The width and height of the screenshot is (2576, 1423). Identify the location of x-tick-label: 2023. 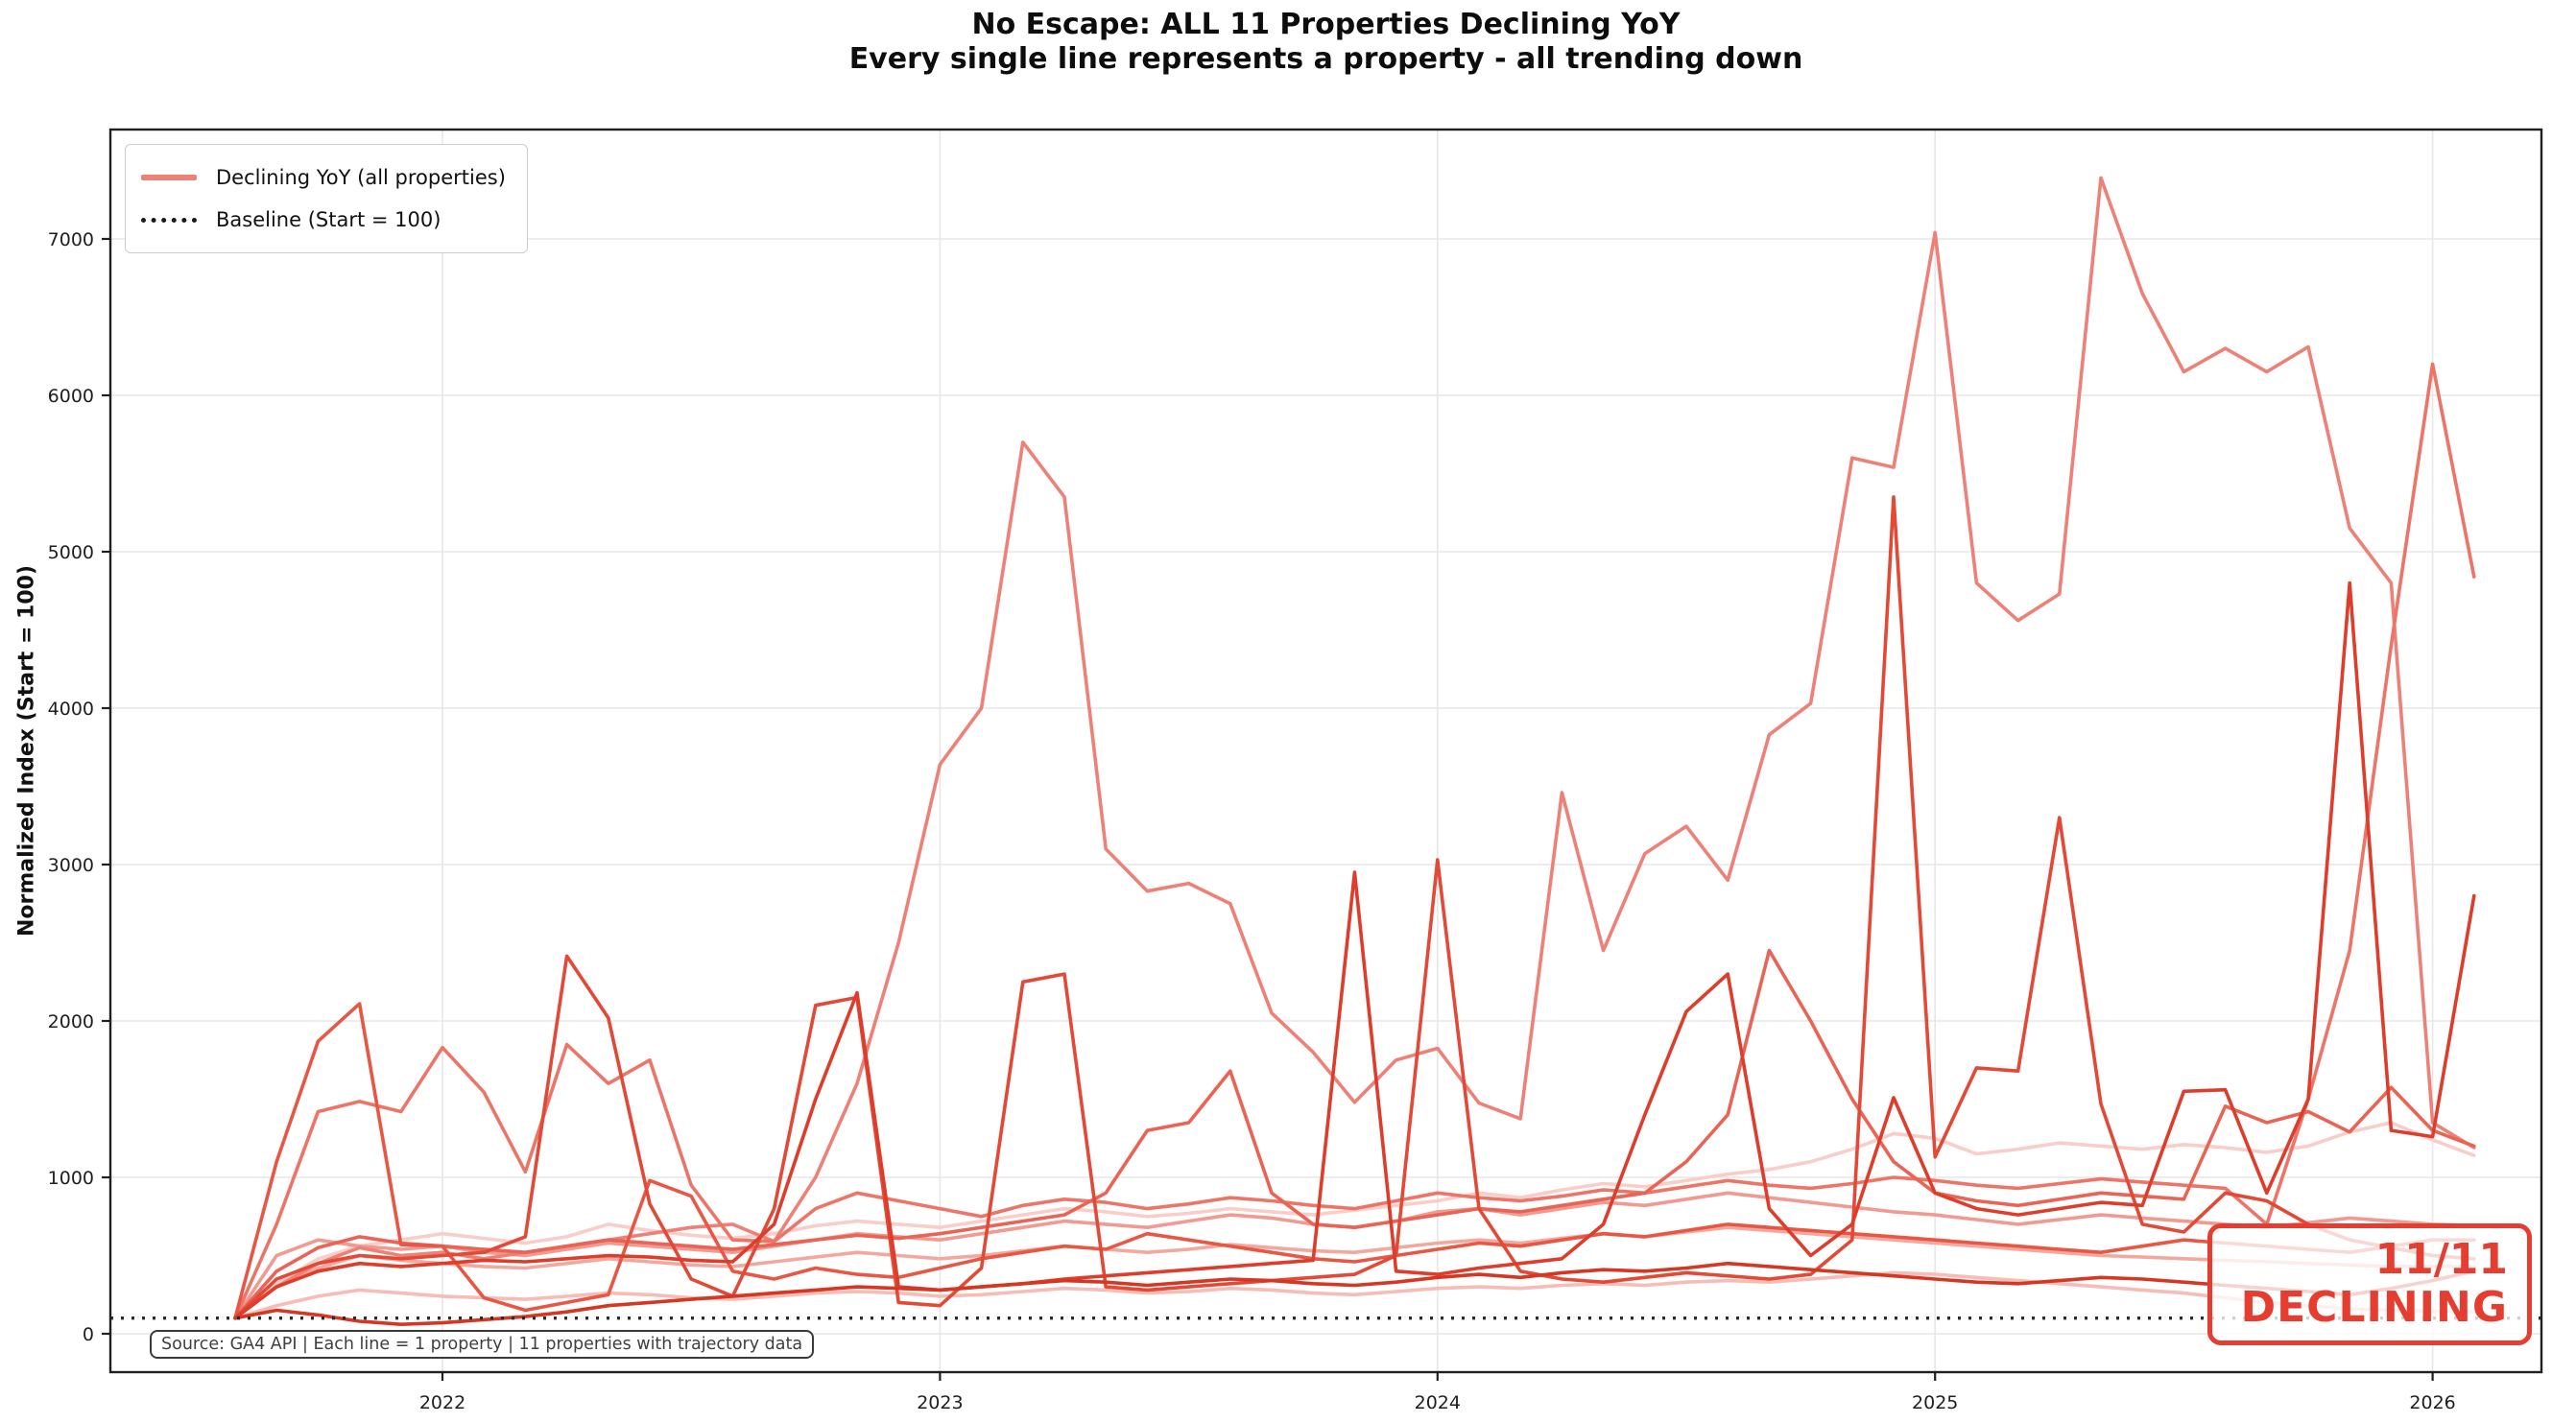
(940, 1403).